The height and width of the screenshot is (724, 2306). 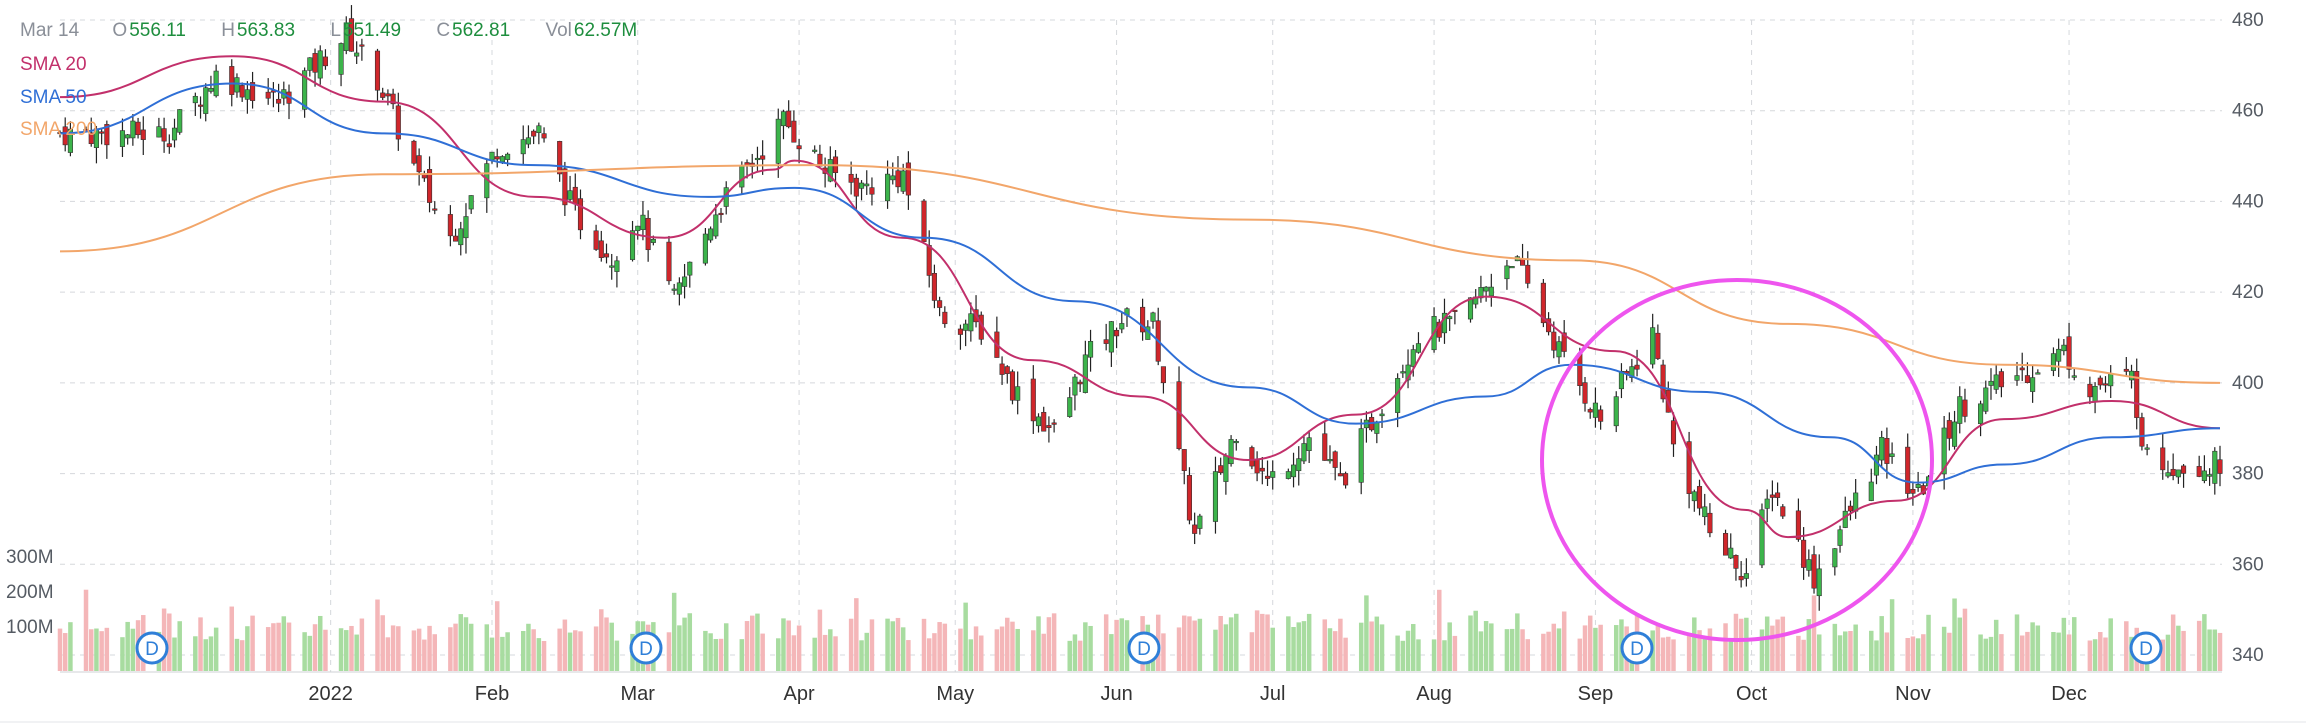 I want to click on price-axis: 480 460 440 420 400 380 360 340, so click(x=2248, y=338).